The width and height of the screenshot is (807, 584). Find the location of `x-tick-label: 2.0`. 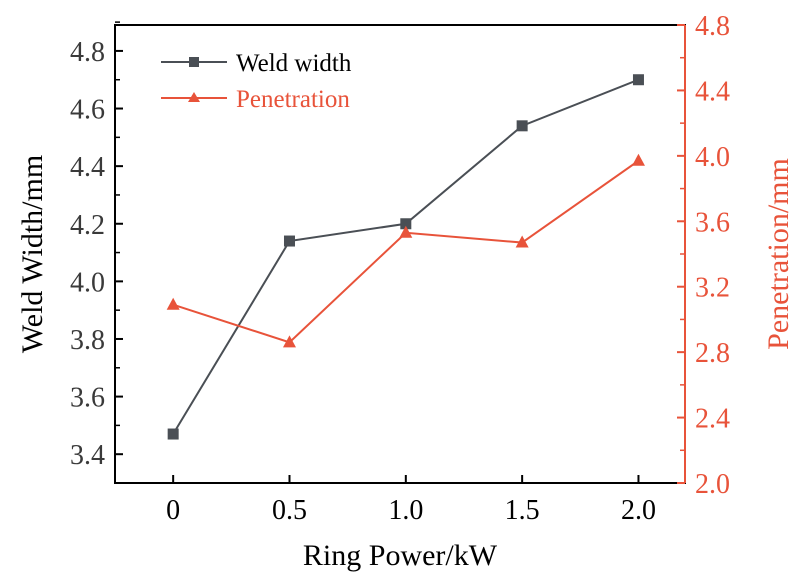

x-tick-label: 2.0 is located at coordinates (638, 510).